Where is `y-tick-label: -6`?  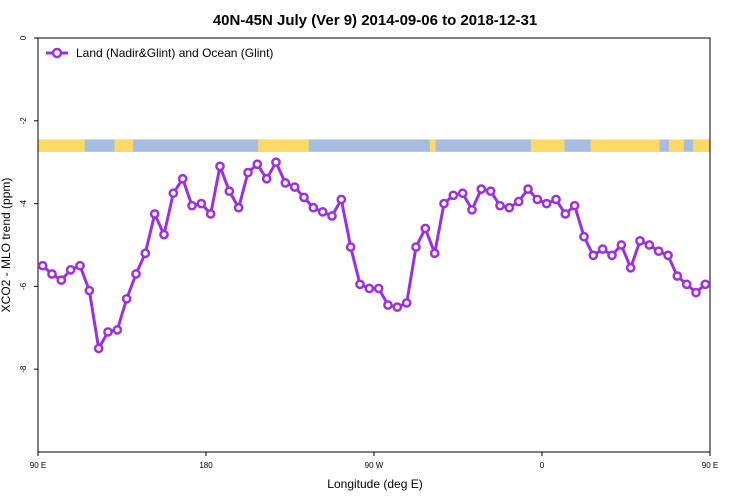 y-tick-label: -6 is located at coordinates (23, 286).